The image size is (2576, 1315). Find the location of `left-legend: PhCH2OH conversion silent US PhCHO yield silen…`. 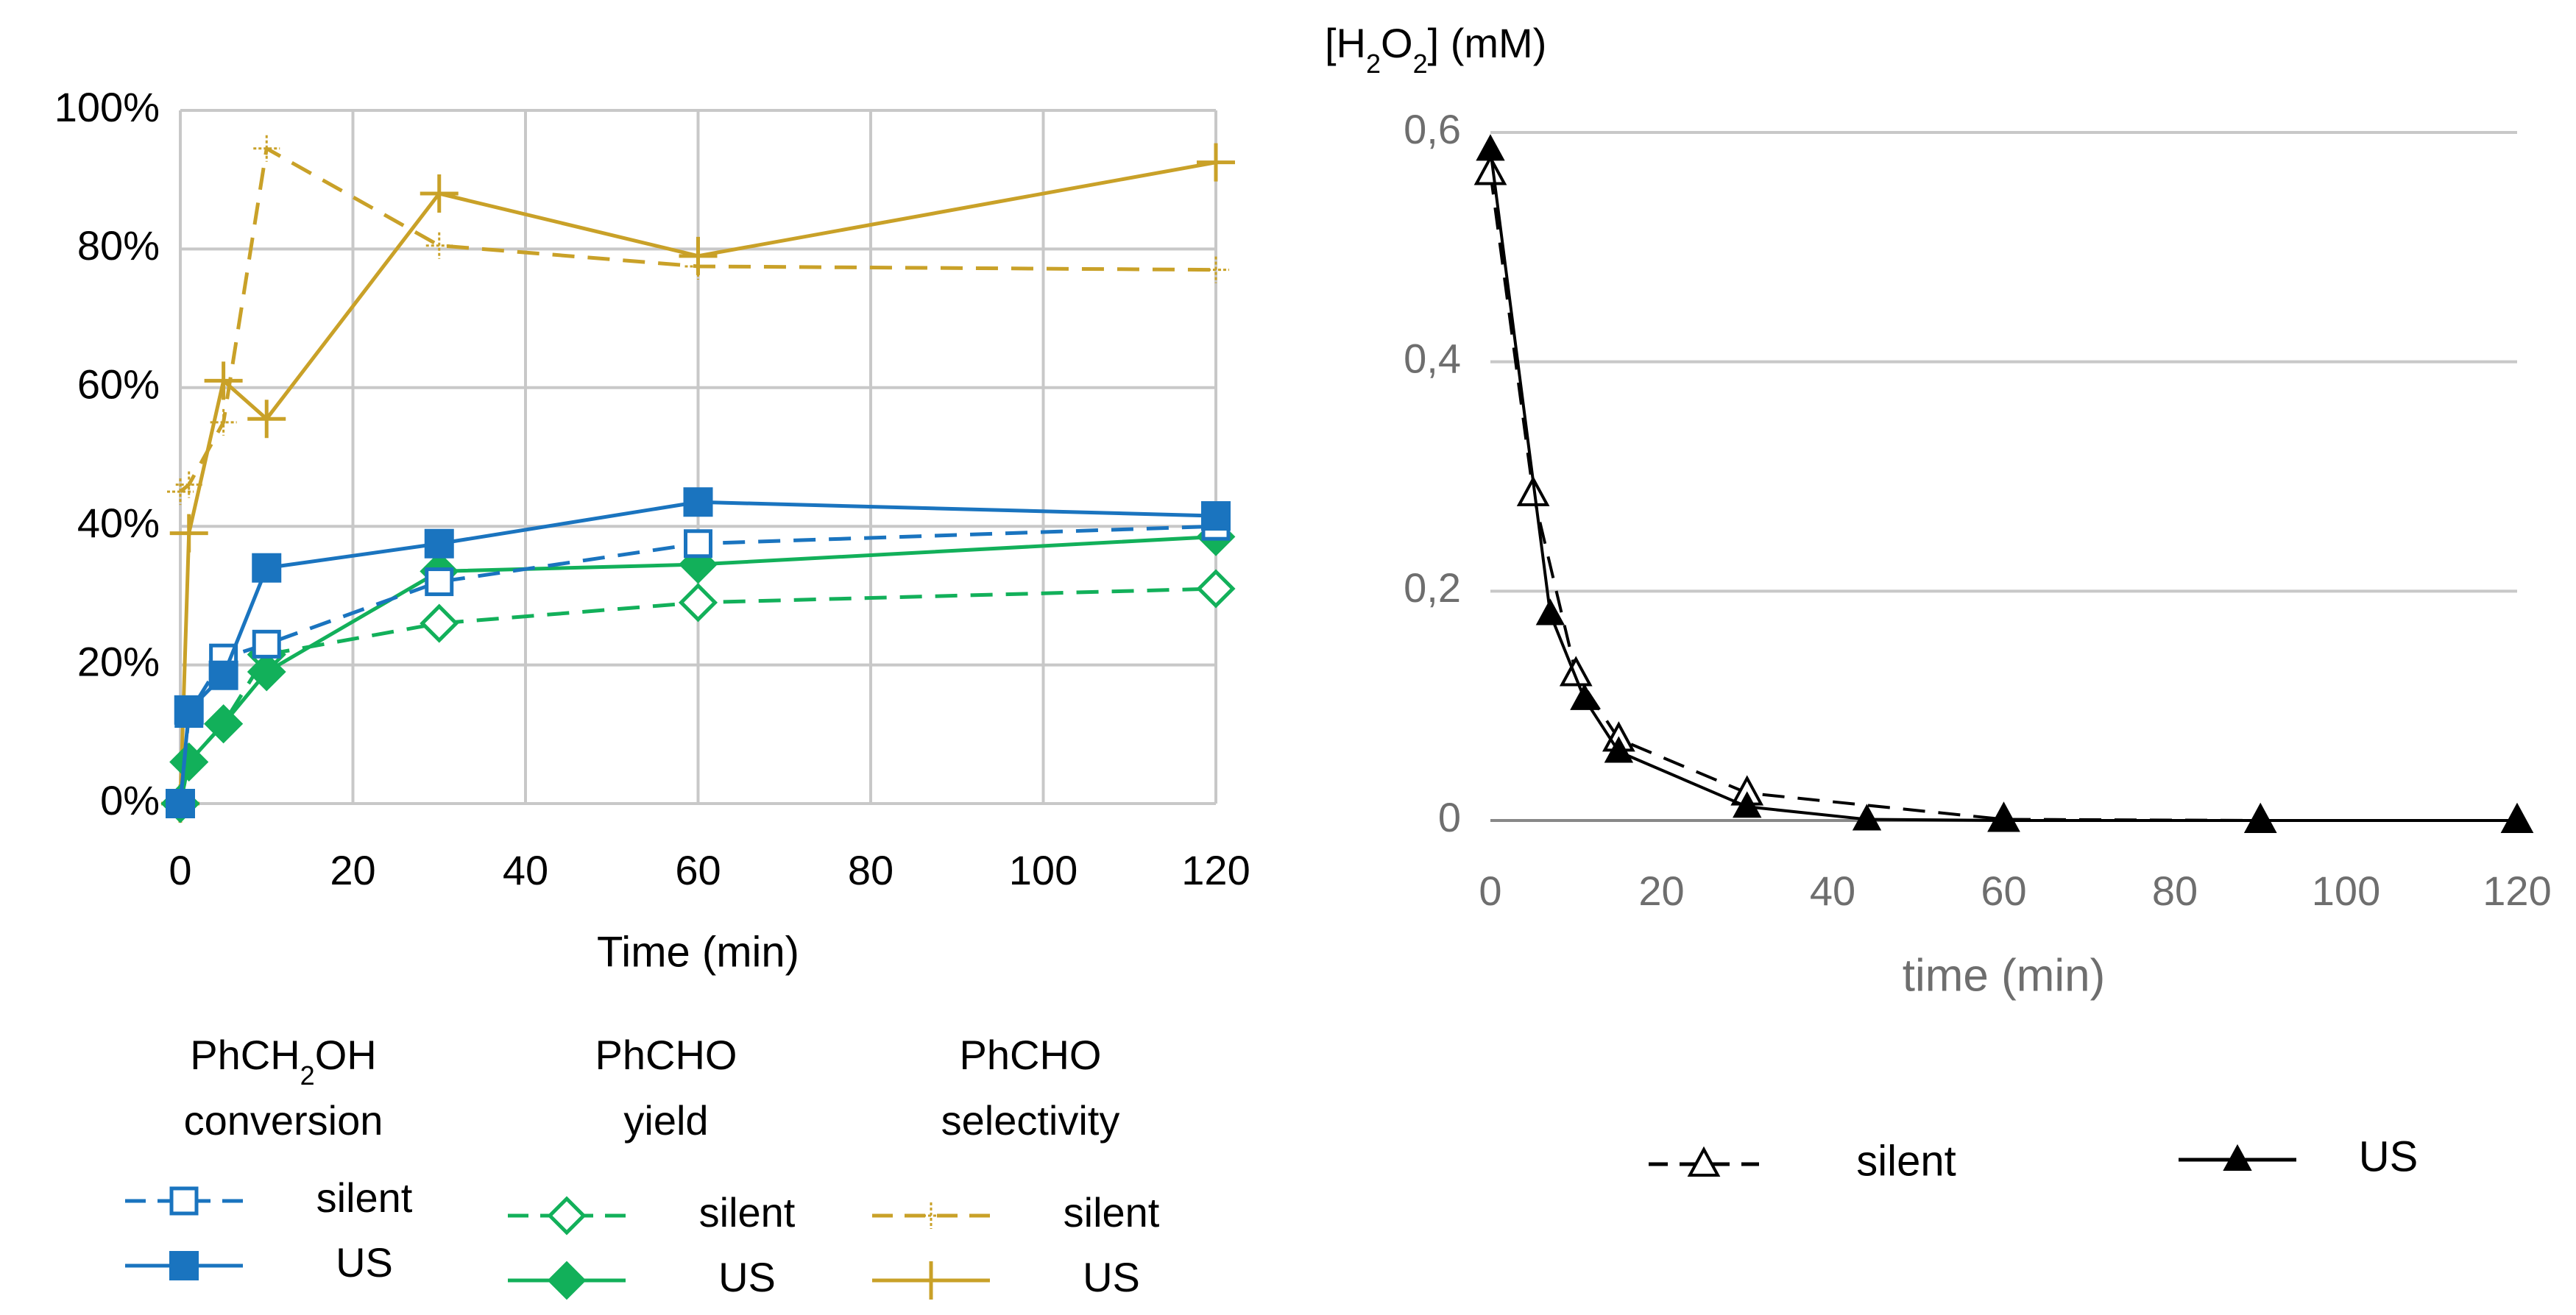

left-legend: PhCH2OH conversion silent US PhCHO yield silen… is located at coordinates (642, 1166).